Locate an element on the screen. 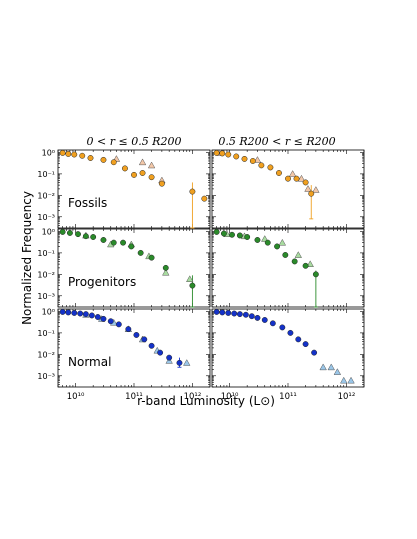  row-label-normal: Normal is located at coordinates (89, 362).